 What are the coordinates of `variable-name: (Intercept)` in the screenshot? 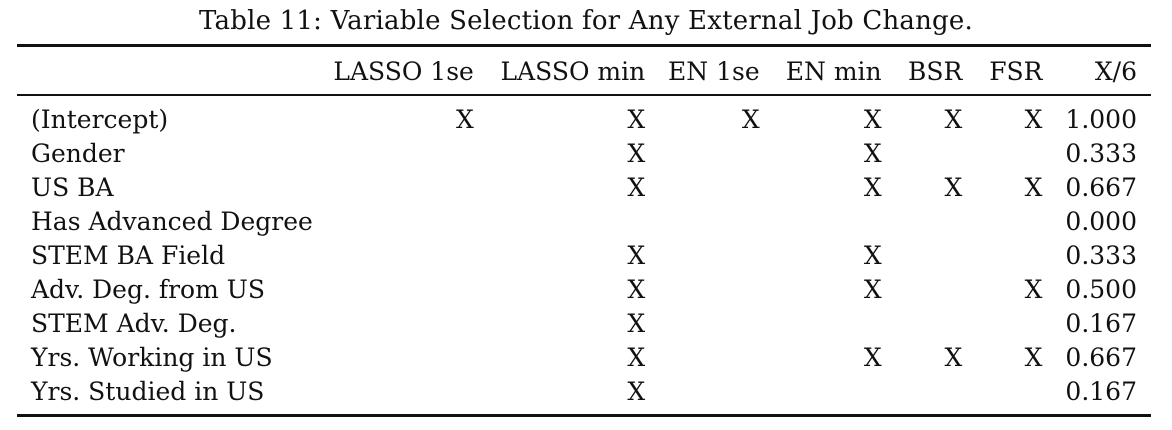 It's located at (100, 119).